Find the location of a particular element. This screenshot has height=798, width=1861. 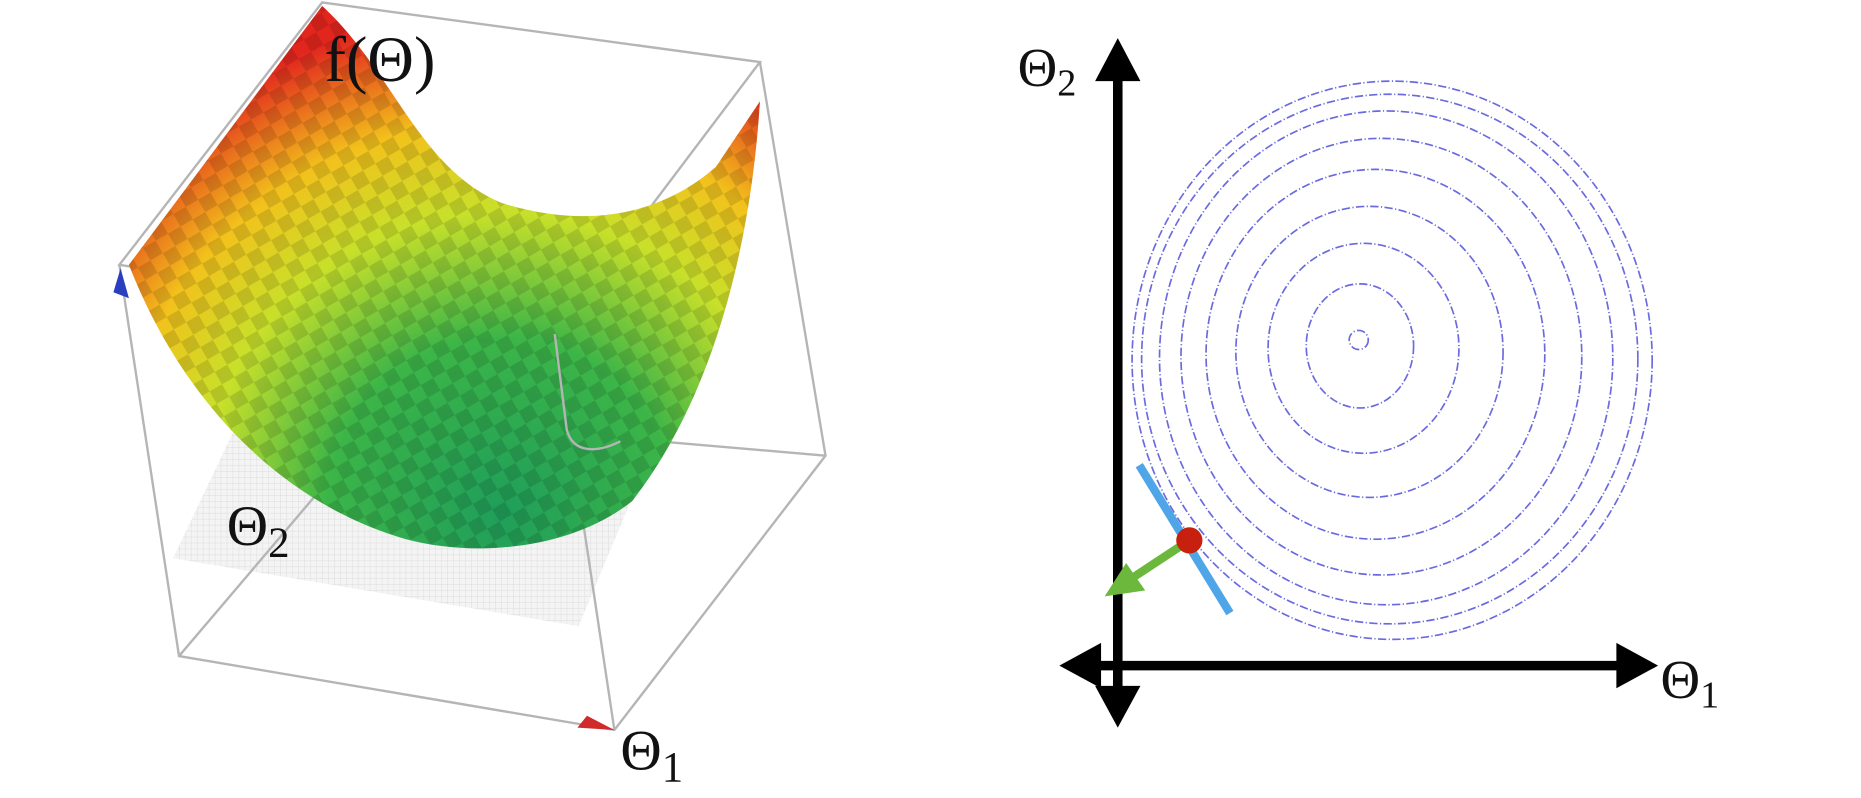

y-axis-label: Θ2 is located at coordinates (1047, 71).